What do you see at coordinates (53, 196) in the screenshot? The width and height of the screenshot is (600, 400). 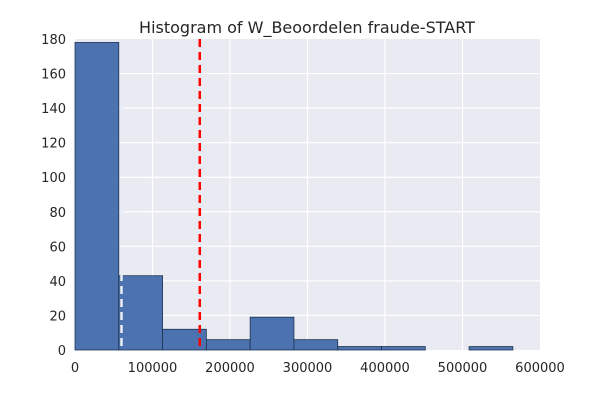 I see `y-axis-ticks: 0 20 40 60 80 100 120 140 160 180` at bounding box center [53, 196].